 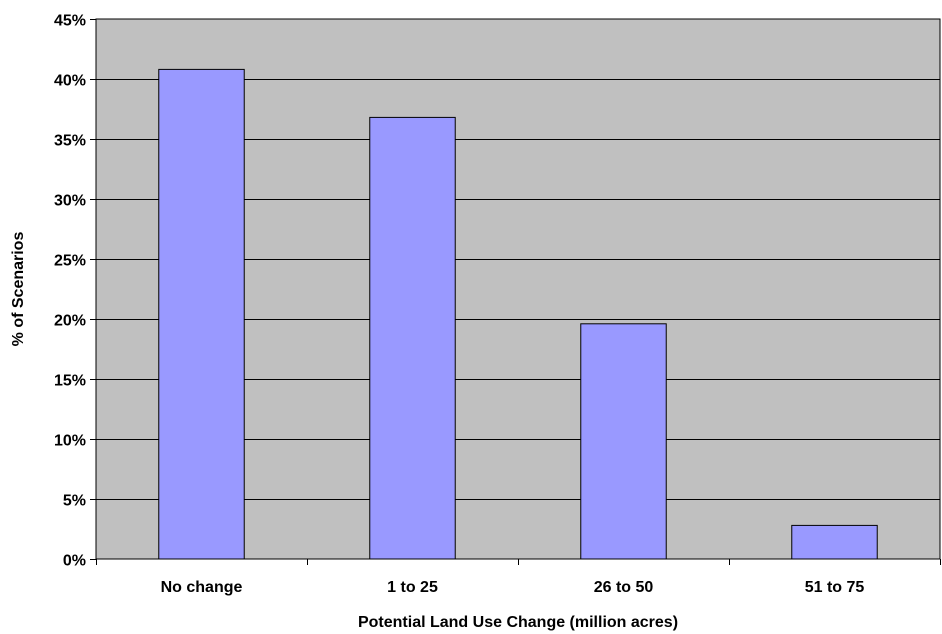 What do you see at coordinates (70, 81) in the screenshot?
I see `y-tick-label: 40%` at bounding box center [70, 81].